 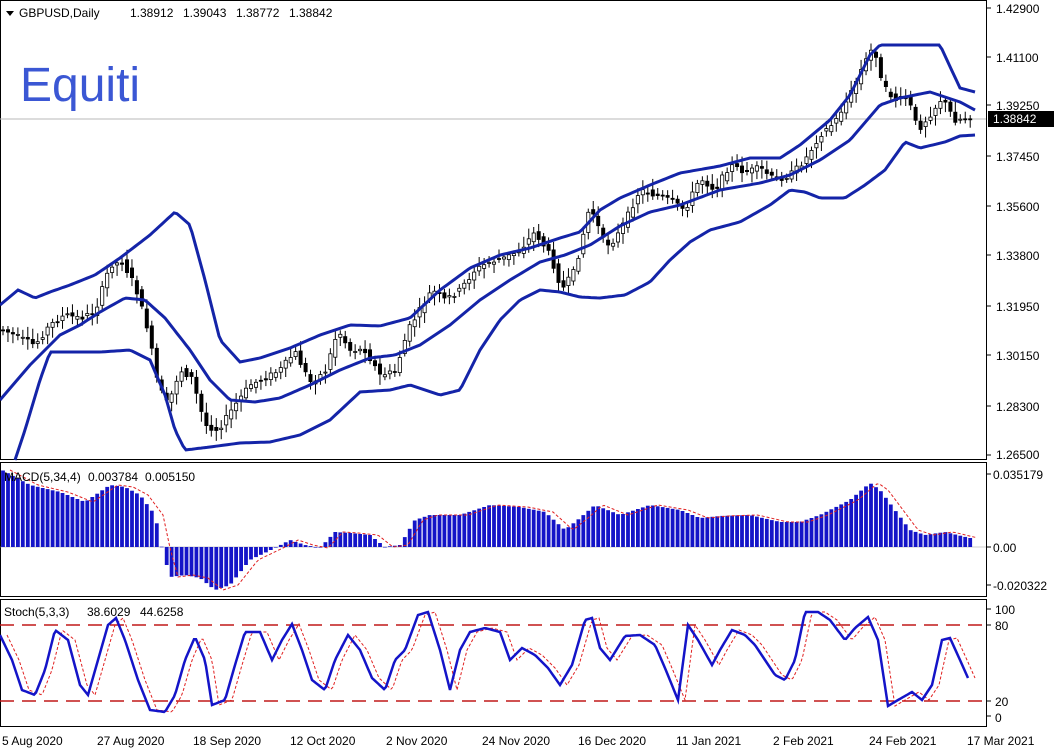 I want to click on symbol-label: GBPUSD,Daily, so click(x=59, y=13).